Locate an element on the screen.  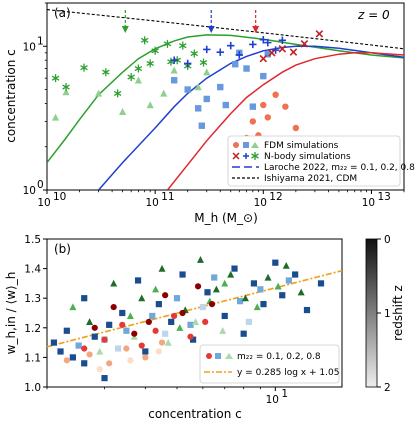
legend-a-fdm-label: FDM simulations is located at coordinates (301, 146).